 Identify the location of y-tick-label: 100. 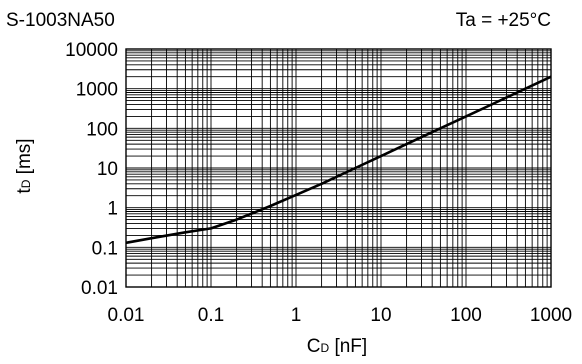
(102, 129).